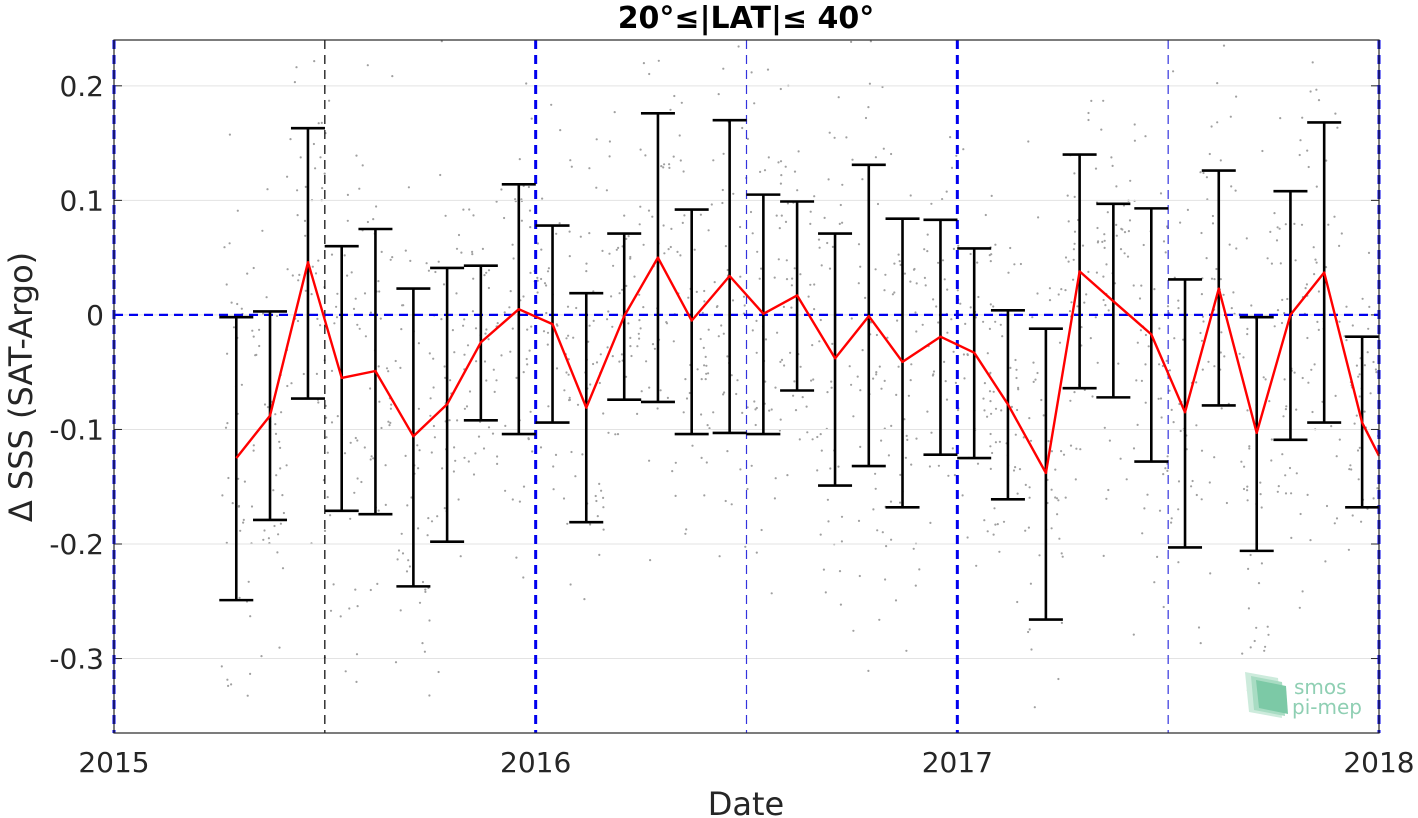 Image resolution: width=1418 pixels, height=818 pixels. Describe the element at coordinates (76, 544) in the screenshot. I see `y-tick-label: -0.2` at that location.